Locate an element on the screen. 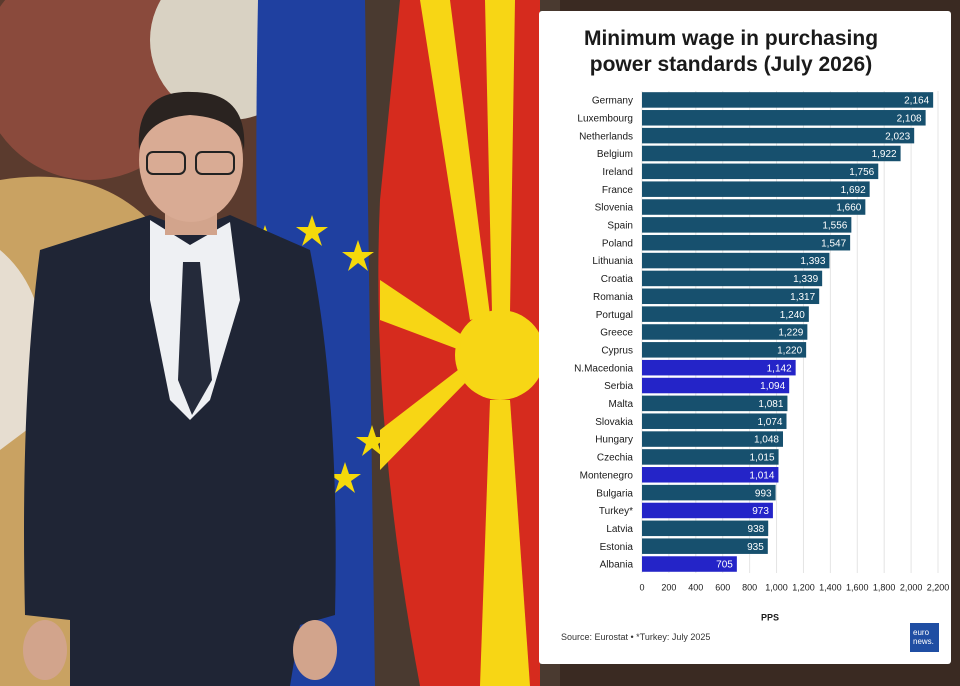  y-tick-label: Serbia is located at coordinates (618, 386).